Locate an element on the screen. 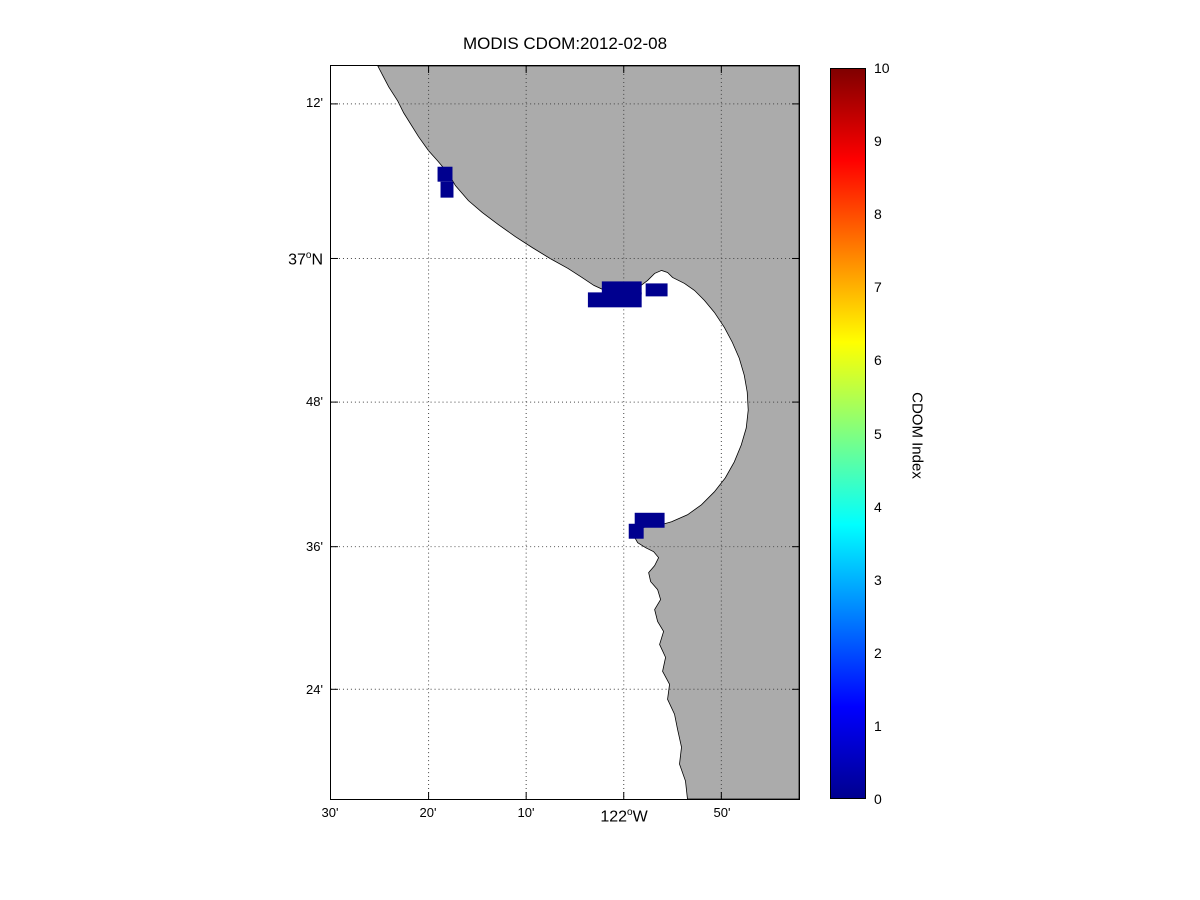 This screenshot has width=1200, height=900. cdom-pixels is located at coordinates (552, 352).